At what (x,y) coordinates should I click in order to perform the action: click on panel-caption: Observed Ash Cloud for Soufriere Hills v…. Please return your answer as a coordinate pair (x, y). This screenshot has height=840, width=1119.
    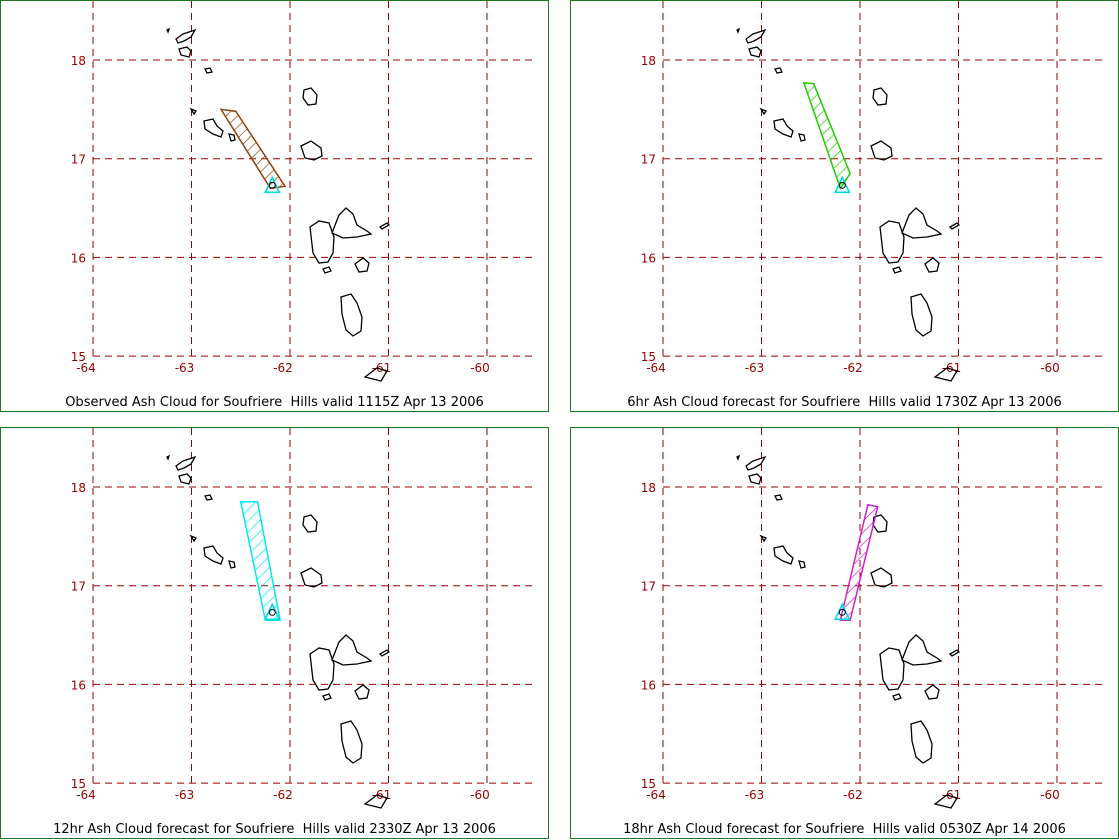
    Looking at the image, I should click on (274, 402).